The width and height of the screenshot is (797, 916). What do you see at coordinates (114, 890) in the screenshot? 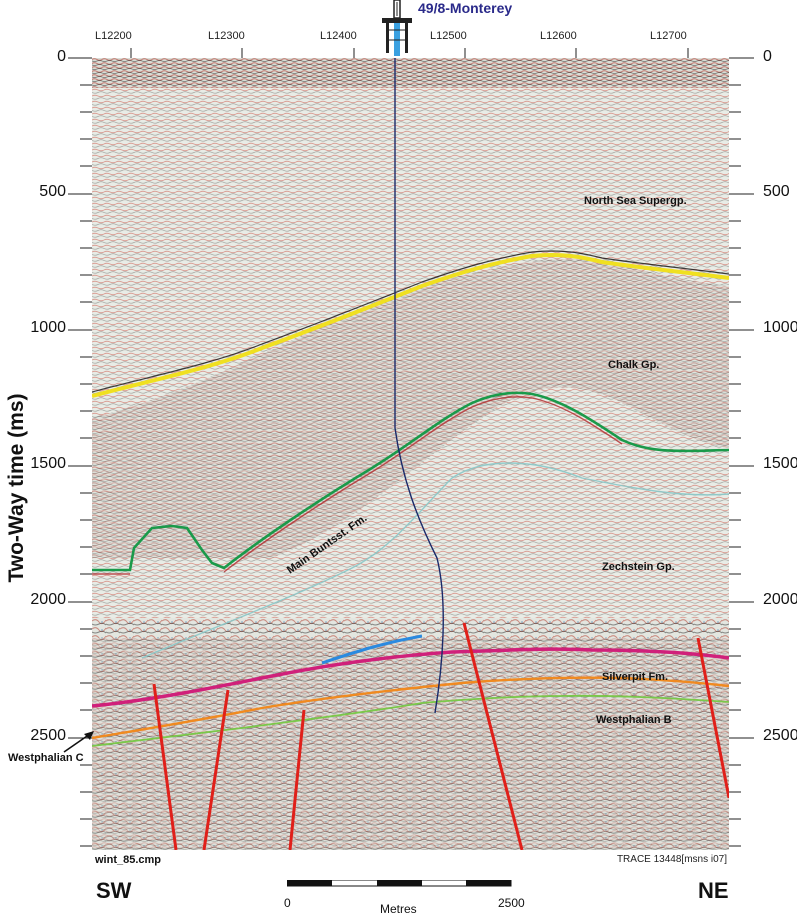
I see `direction-sw: SW` at bounding box center [114, 890].